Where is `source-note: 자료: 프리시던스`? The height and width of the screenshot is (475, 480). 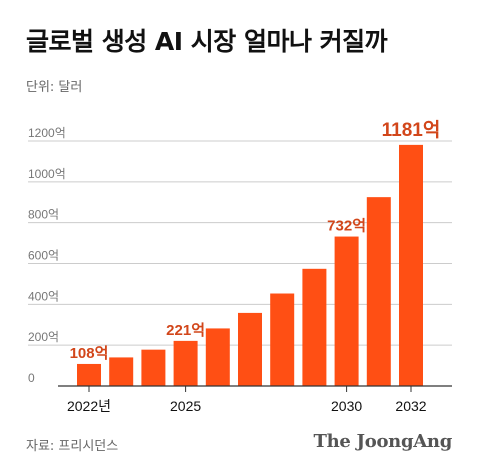 source-note: 자료: 프리시던스 is located at coordinates (72, 446).